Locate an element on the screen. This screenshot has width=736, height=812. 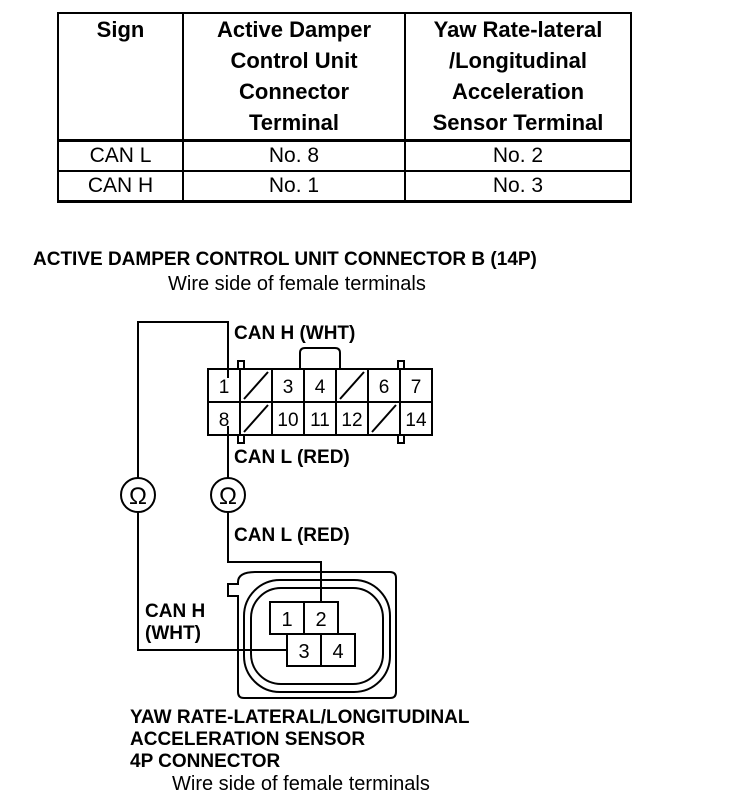
ecu-lock-tab-left-bottom is located at coordinates (241, 439).